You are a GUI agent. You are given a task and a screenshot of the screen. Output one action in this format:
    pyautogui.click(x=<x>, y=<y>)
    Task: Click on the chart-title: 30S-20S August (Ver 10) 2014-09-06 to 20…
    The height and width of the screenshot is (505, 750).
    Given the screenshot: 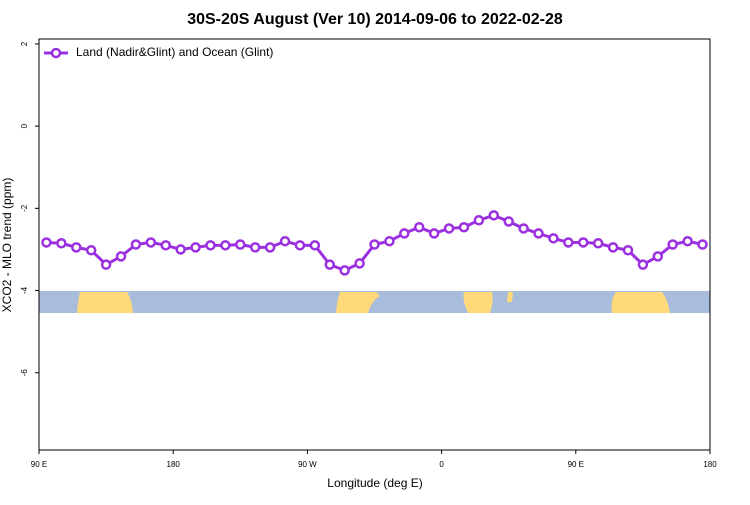 What is the action you would take?
    pyautogui.click(x=375, y=19)
    